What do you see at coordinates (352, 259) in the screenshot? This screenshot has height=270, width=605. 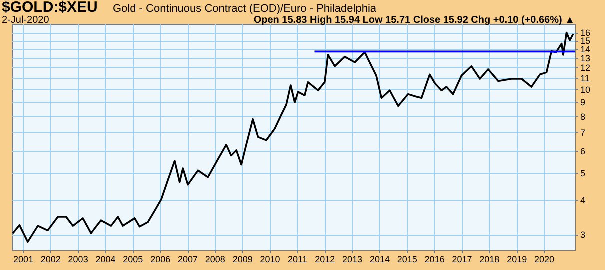 I see `x-tick-label: 2013` at bounding box center [352, 259].